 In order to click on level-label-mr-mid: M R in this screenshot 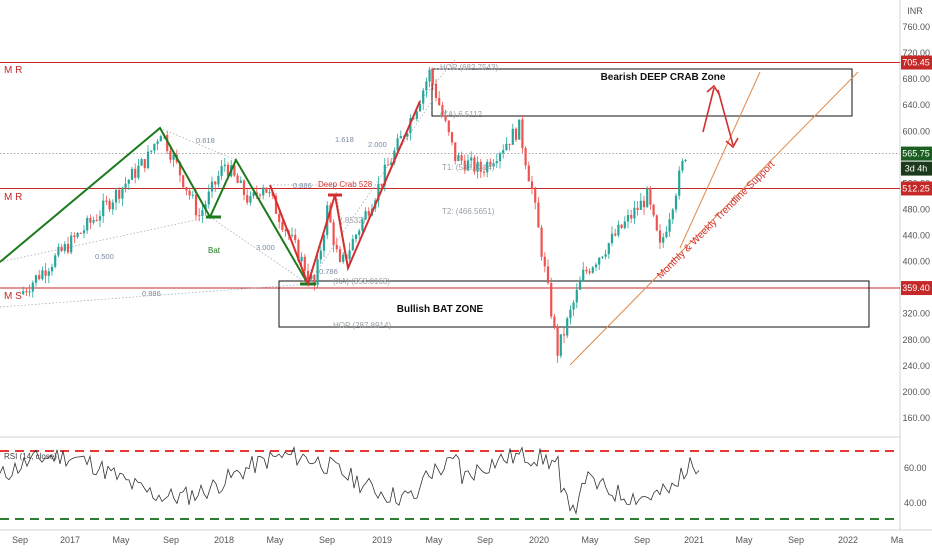, I will do `click(13, 197)`.